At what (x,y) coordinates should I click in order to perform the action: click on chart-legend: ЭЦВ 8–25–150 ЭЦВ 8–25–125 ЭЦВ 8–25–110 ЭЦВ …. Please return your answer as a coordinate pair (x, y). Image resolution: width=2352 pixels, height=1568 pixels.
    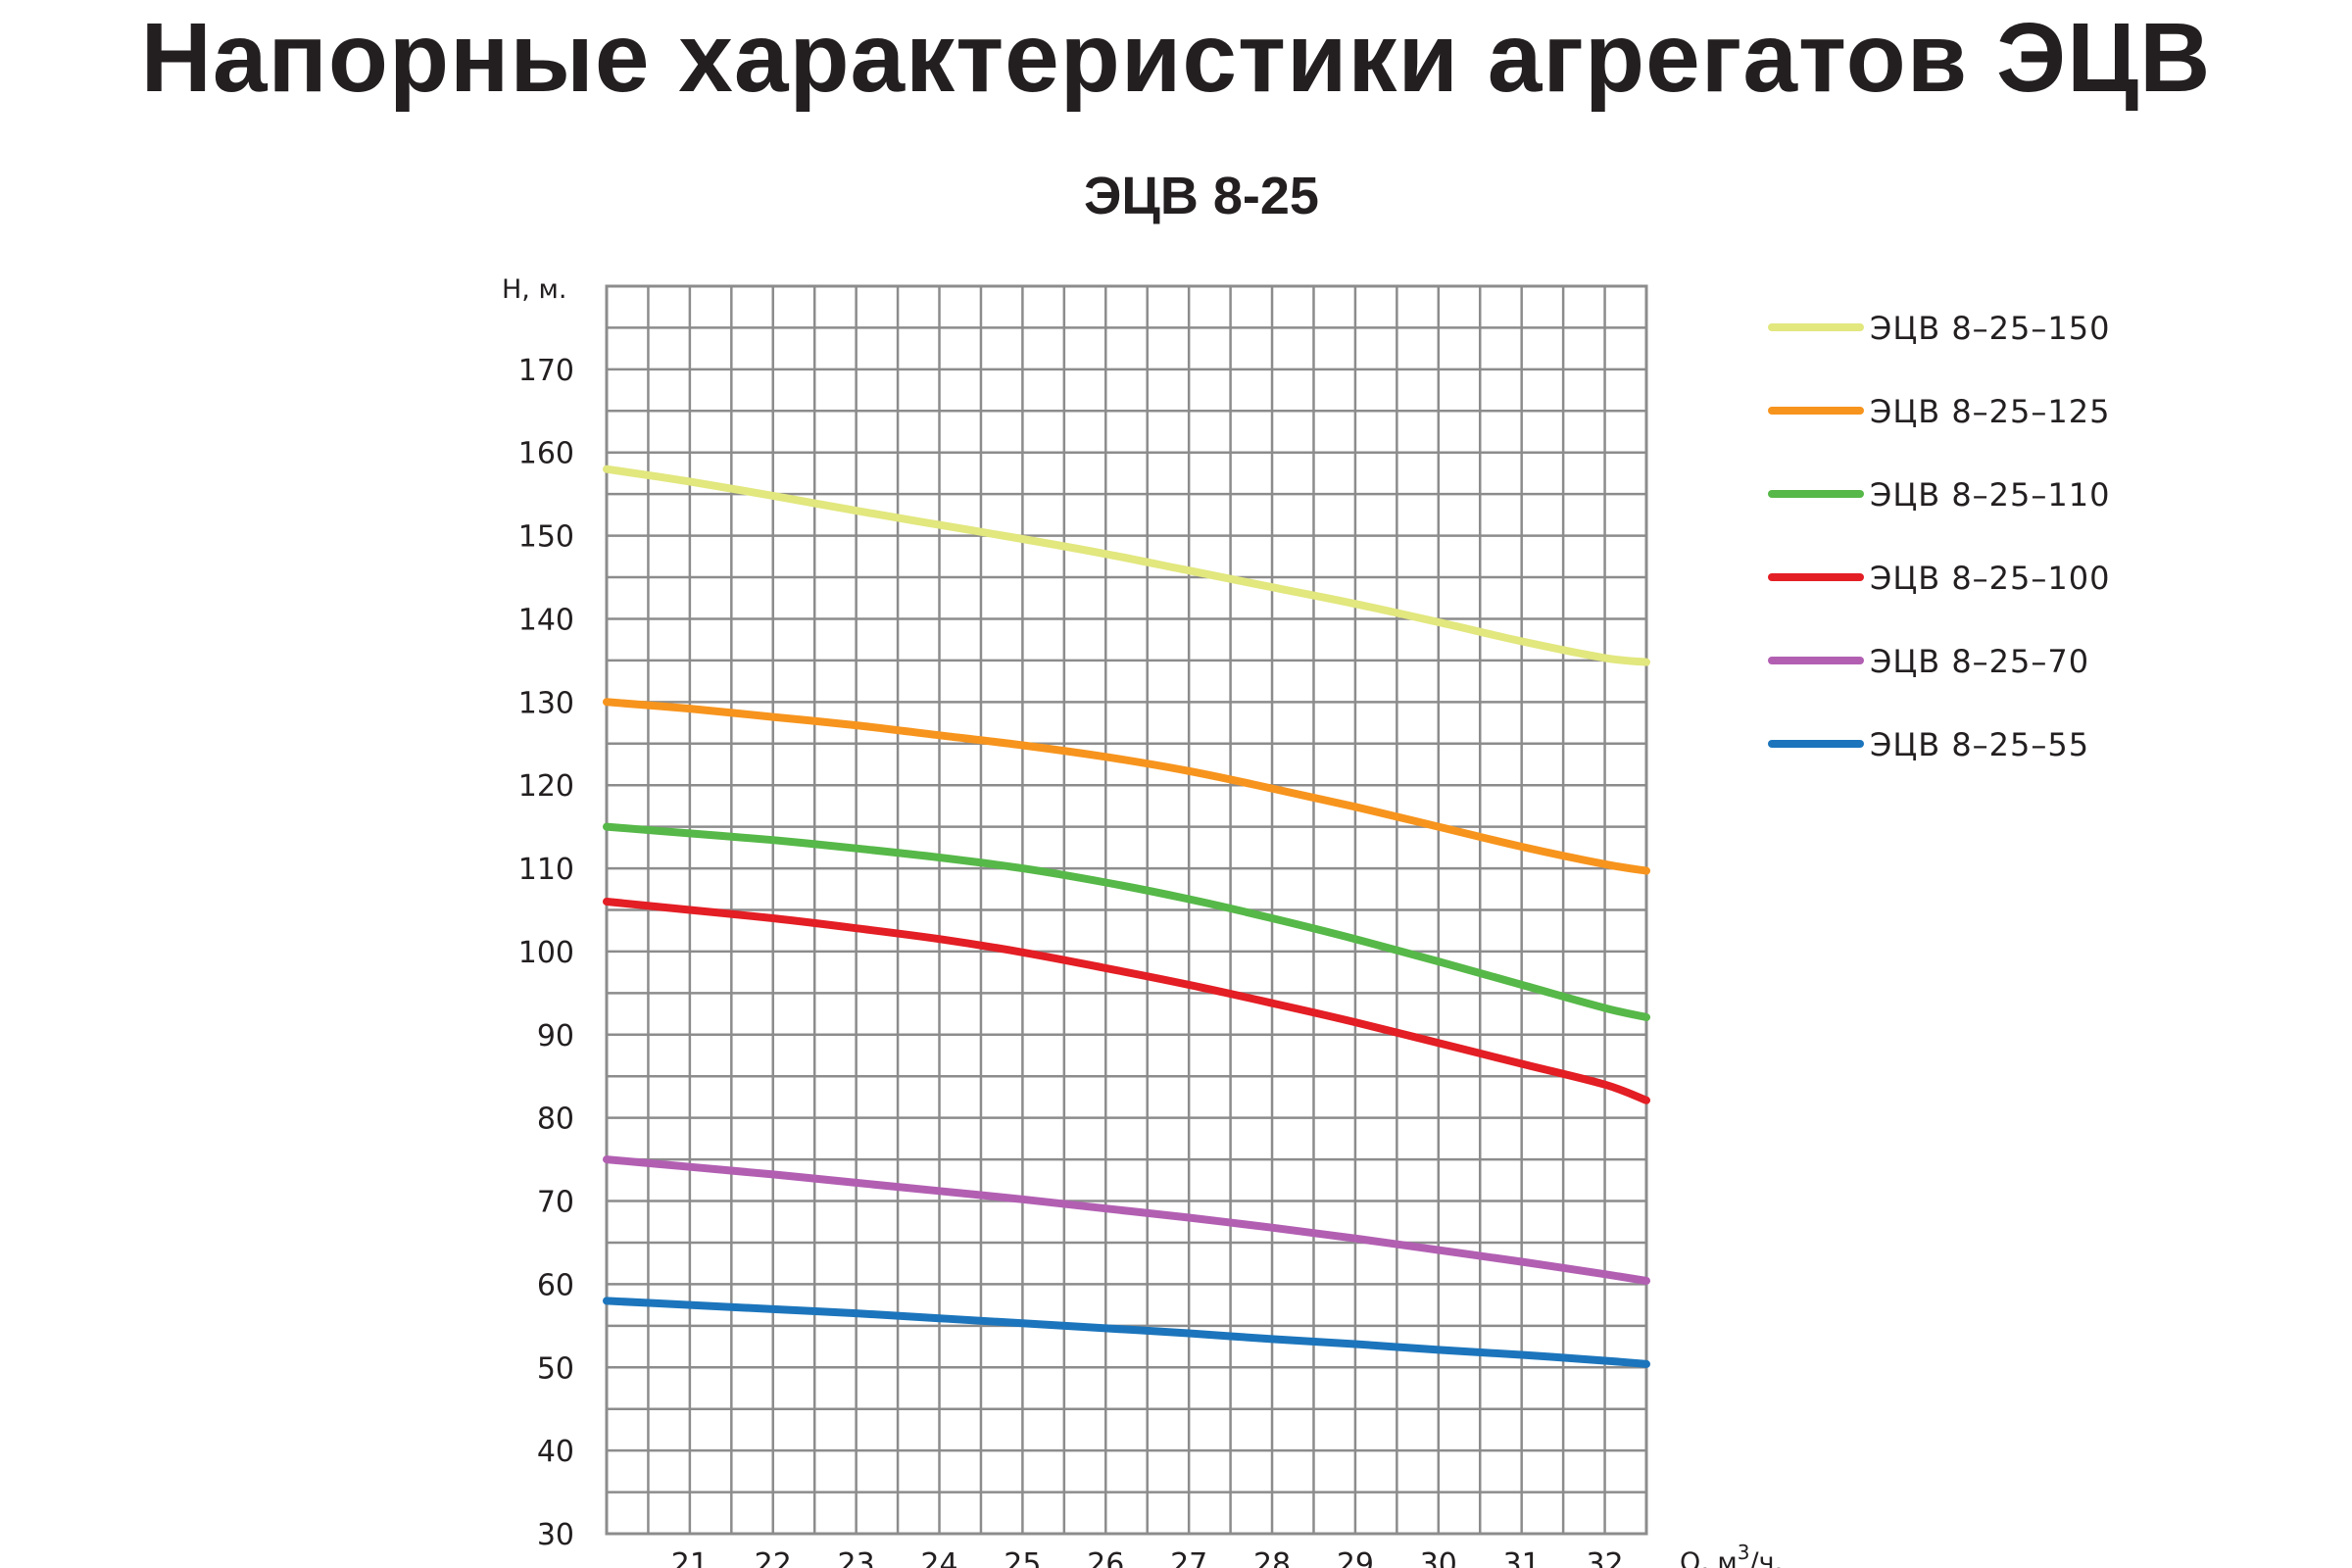
    Looking at the image, I should click on (1939, 536).